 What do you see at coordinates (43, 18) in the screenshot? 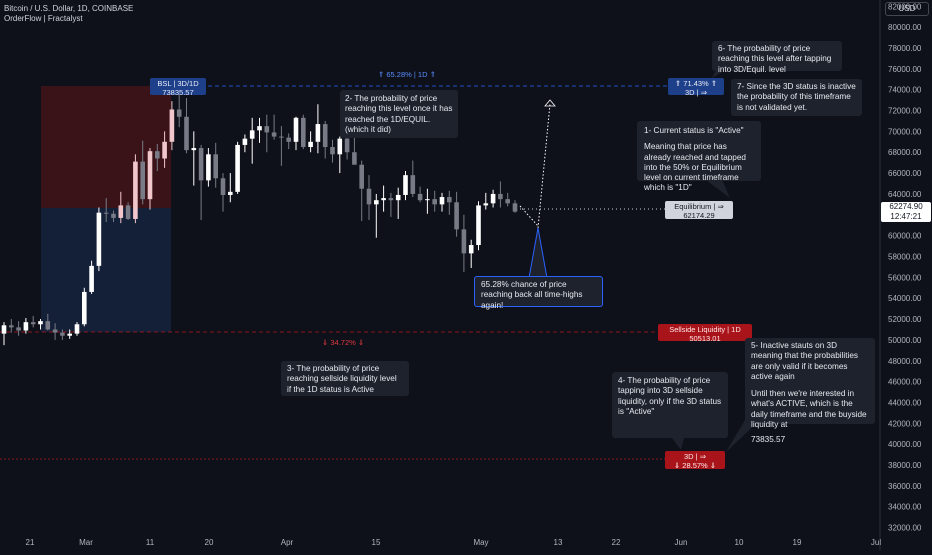
I see `indicator-name: OrderFlow | Fractalyst` at bounding box center [43, 18].